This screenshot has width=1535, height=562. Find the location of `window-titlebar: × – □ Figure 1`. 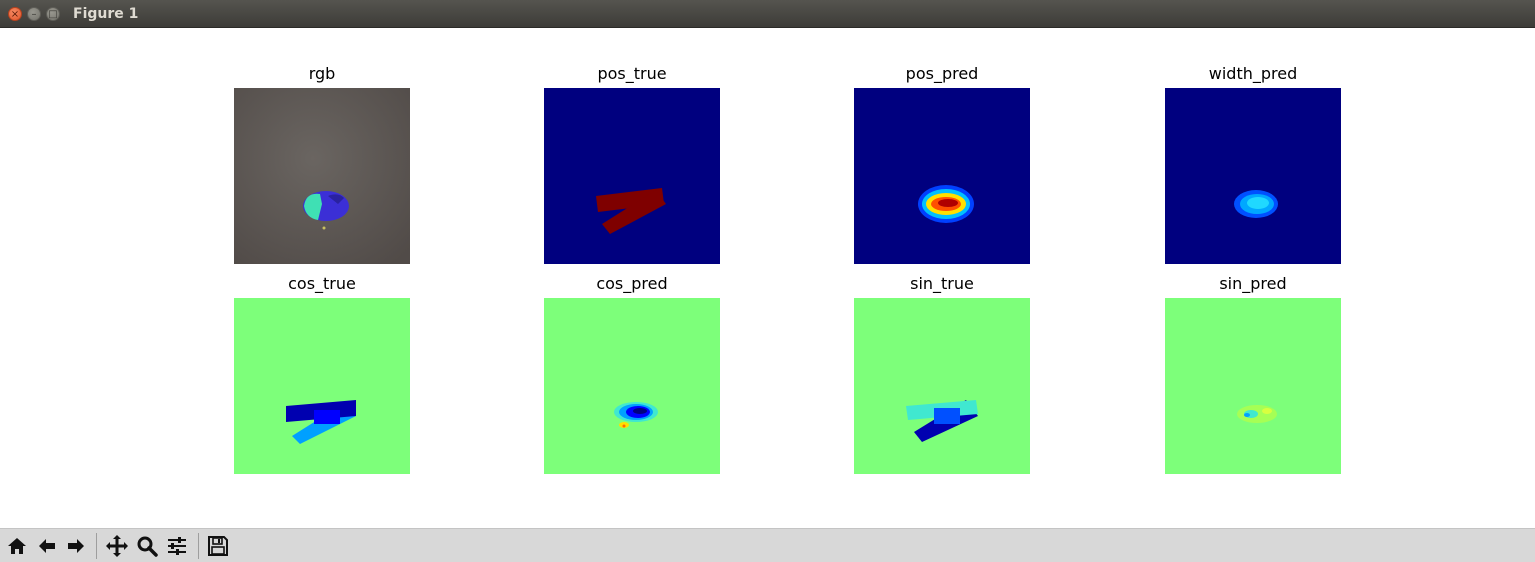

window-titlebar: × – □ Figure 1 is located at coordinates (767, 14).